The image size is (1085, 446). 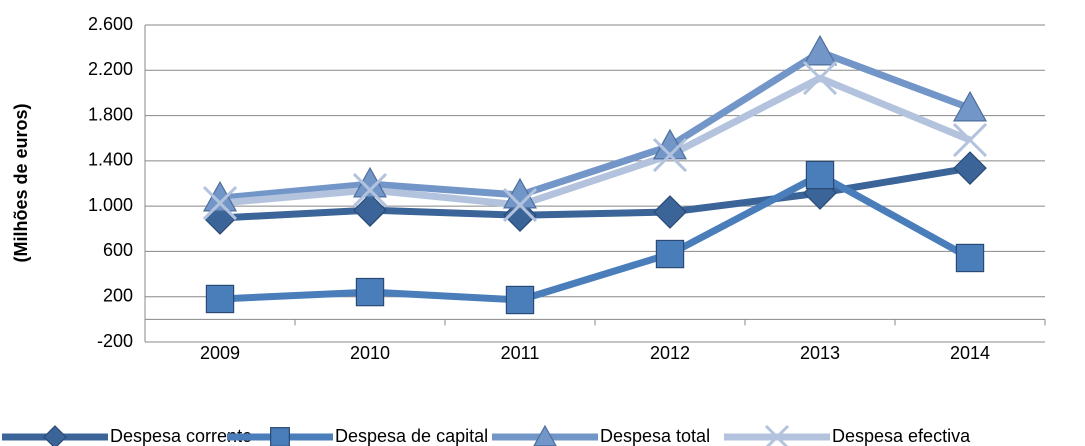 I want to click on y-tick-label: 1.000, so click(x=110, y=205).